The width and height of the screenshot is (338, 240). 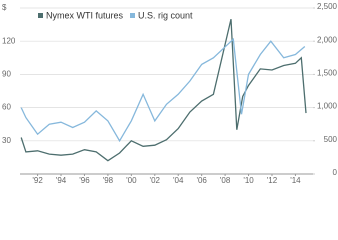 I want to click on x-tick-label: '00, so click(x=131, y=180).